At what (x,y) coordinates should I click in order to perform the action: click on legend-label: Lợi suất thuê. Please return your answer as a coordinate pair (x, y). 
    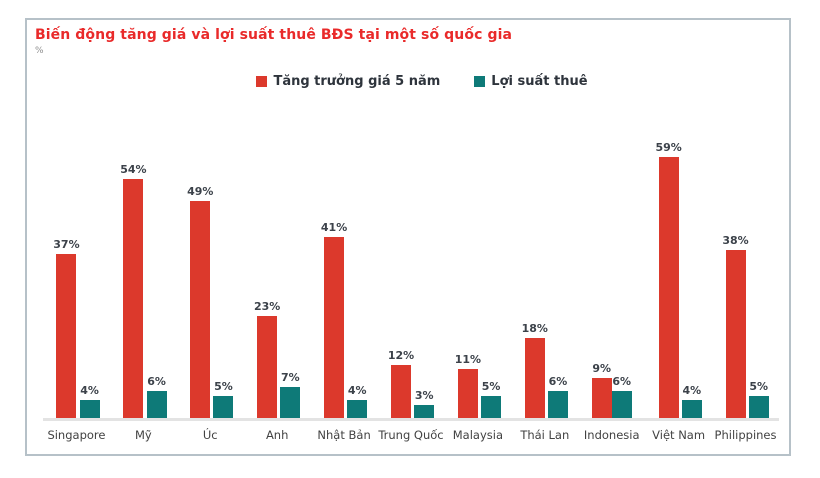
    Looking at the image, I should click on (539, 81).